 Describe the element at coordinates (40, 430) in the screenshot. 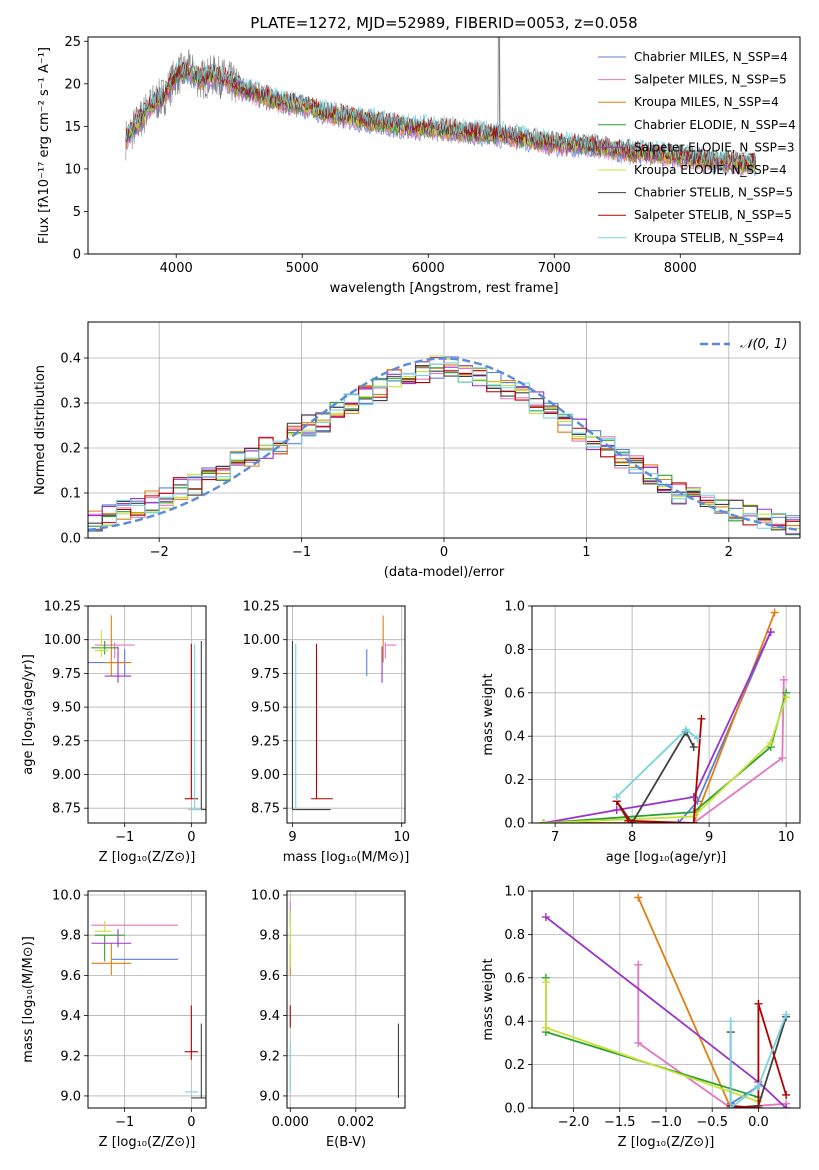

I see `y-axis-label: Normed distribution` at that location.